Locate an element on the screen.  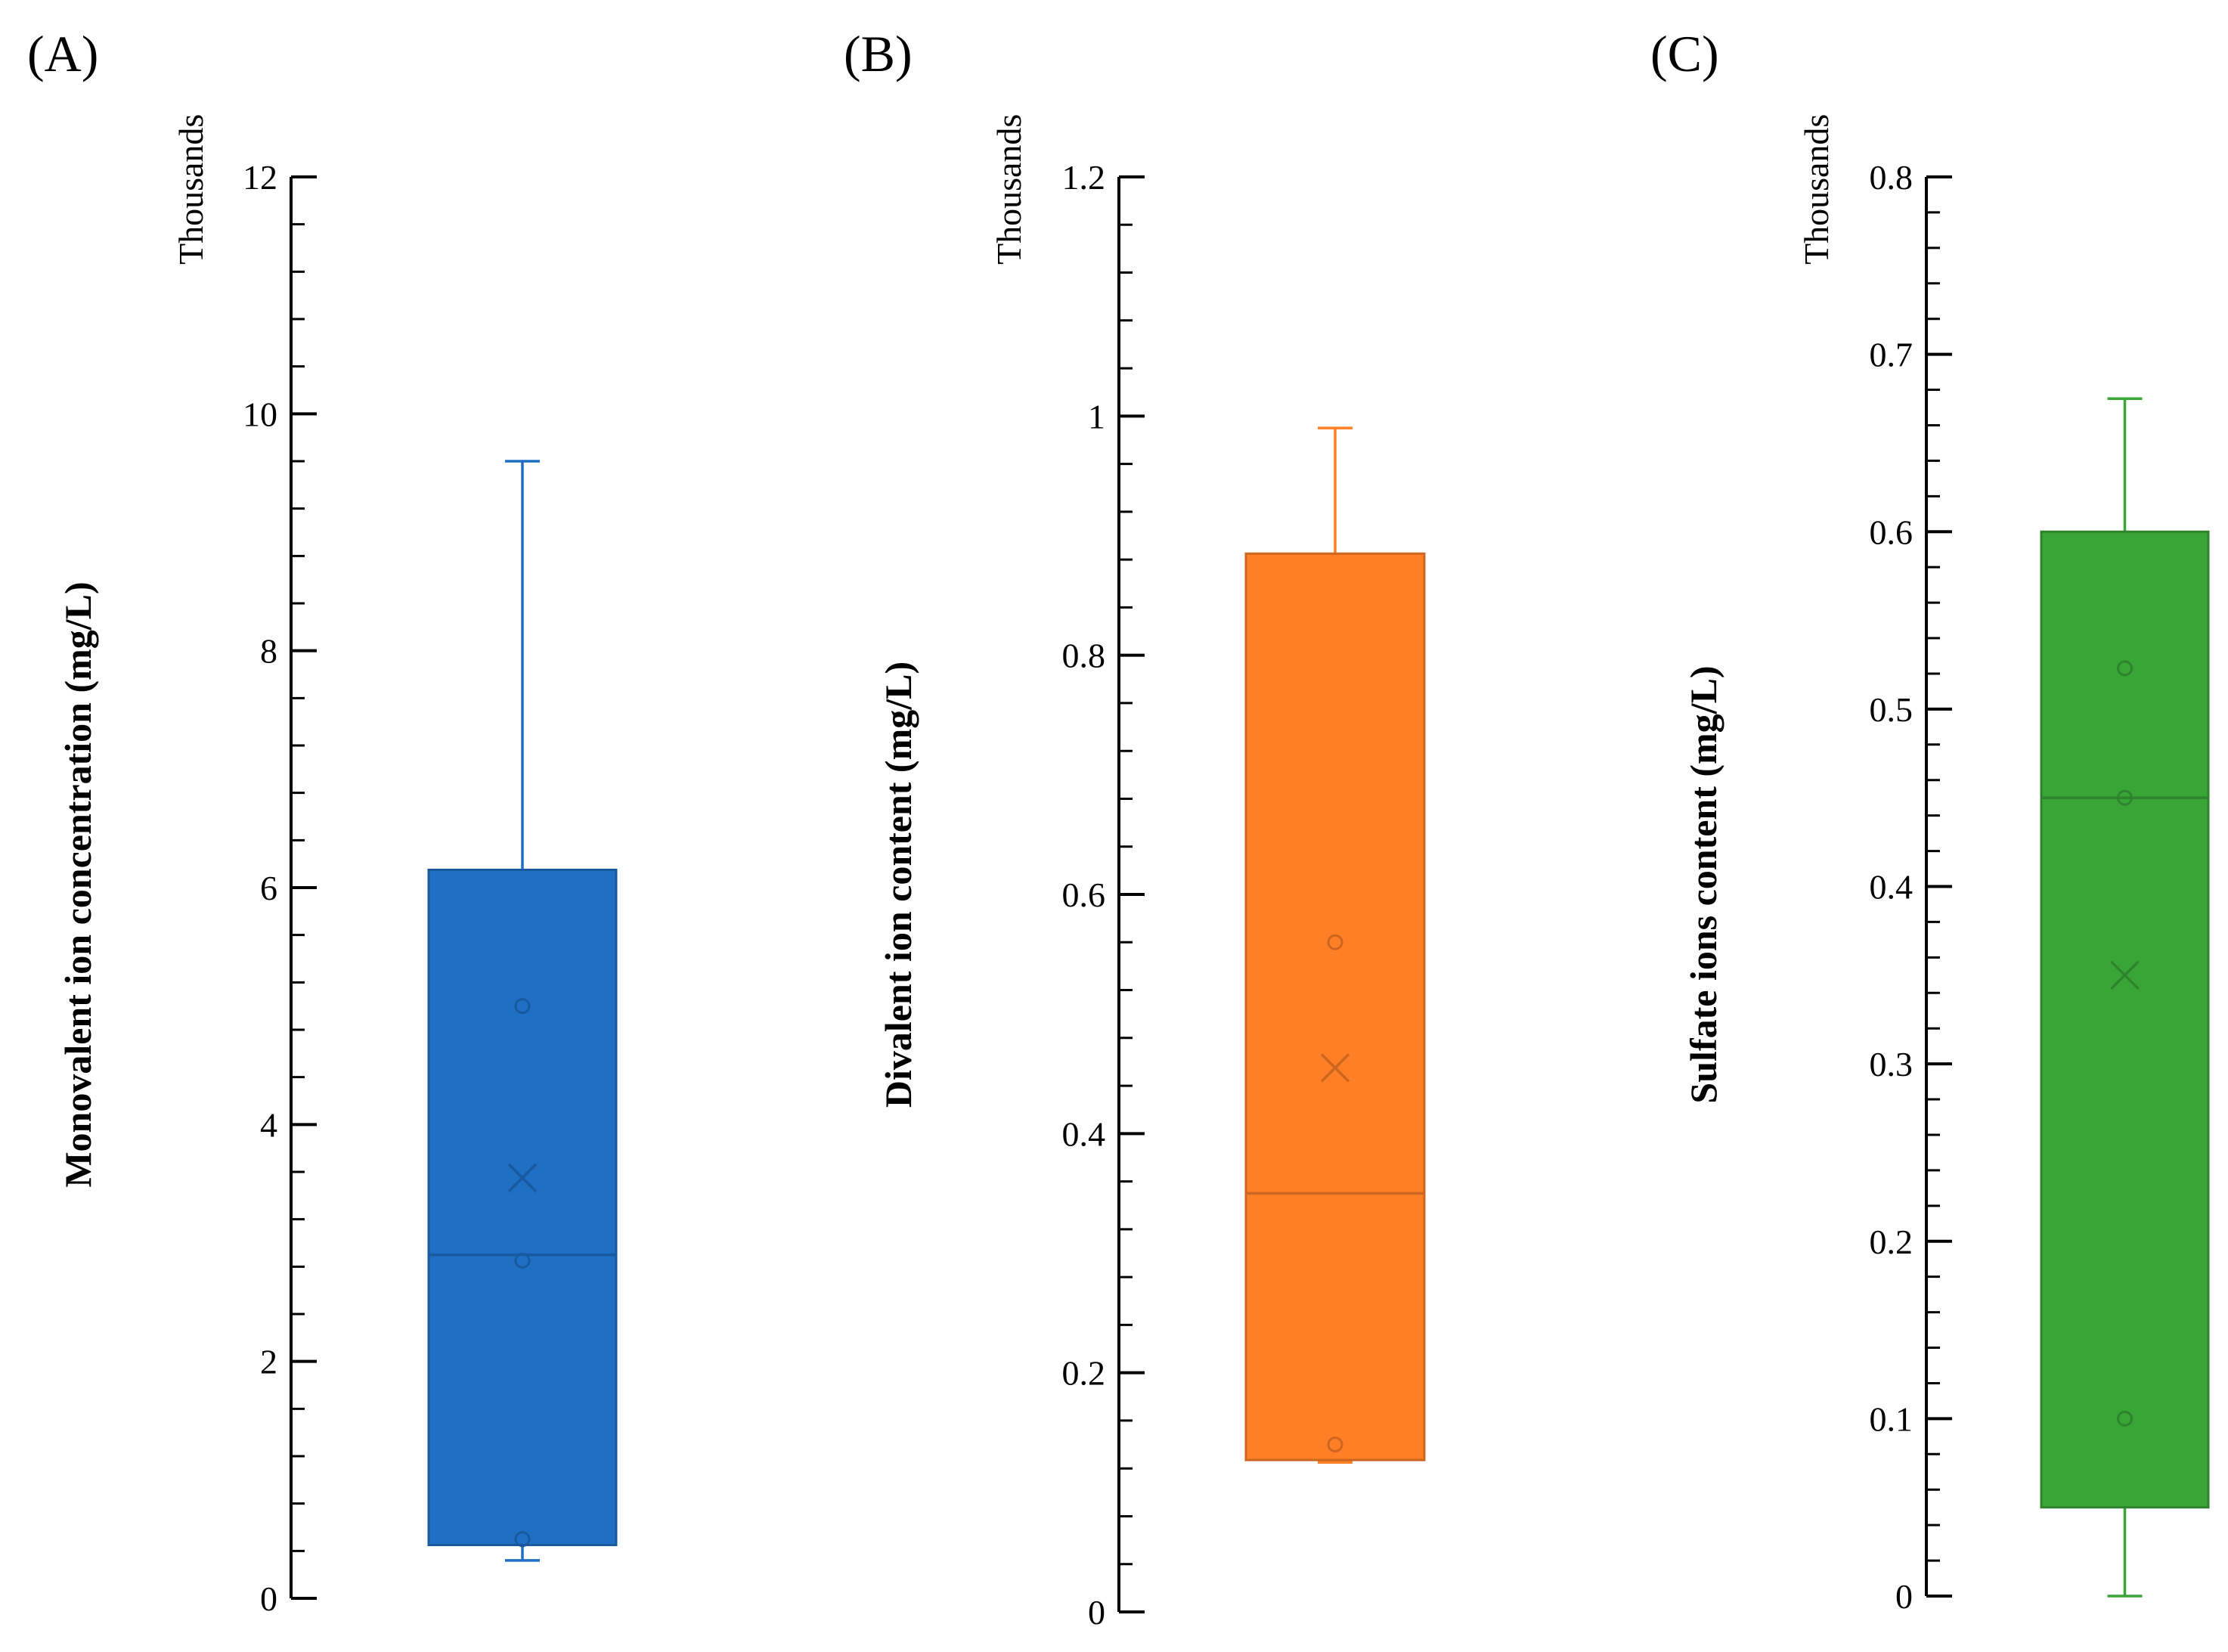
panel-a-label: (A) is located at coordinates (62, 54).